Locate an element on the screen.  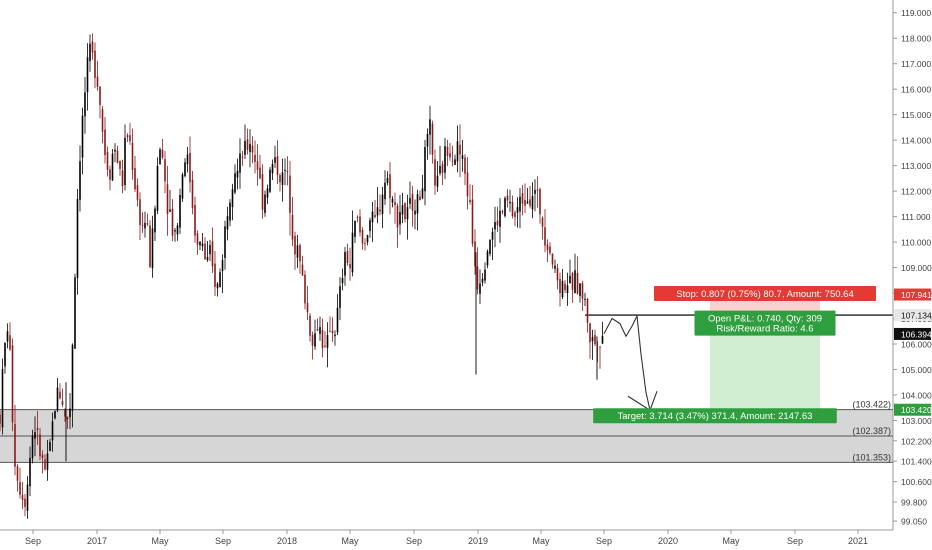
target-badge-bg is located at coordinates (715, 416).